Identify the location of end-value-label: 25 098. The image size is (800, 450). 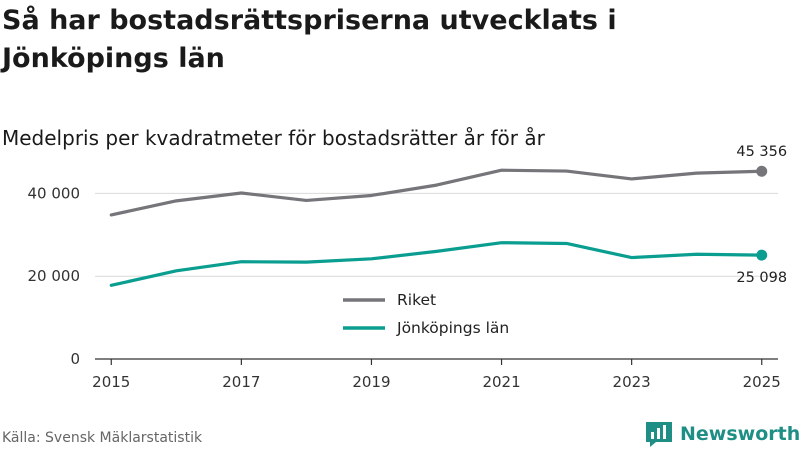
(761, 278).